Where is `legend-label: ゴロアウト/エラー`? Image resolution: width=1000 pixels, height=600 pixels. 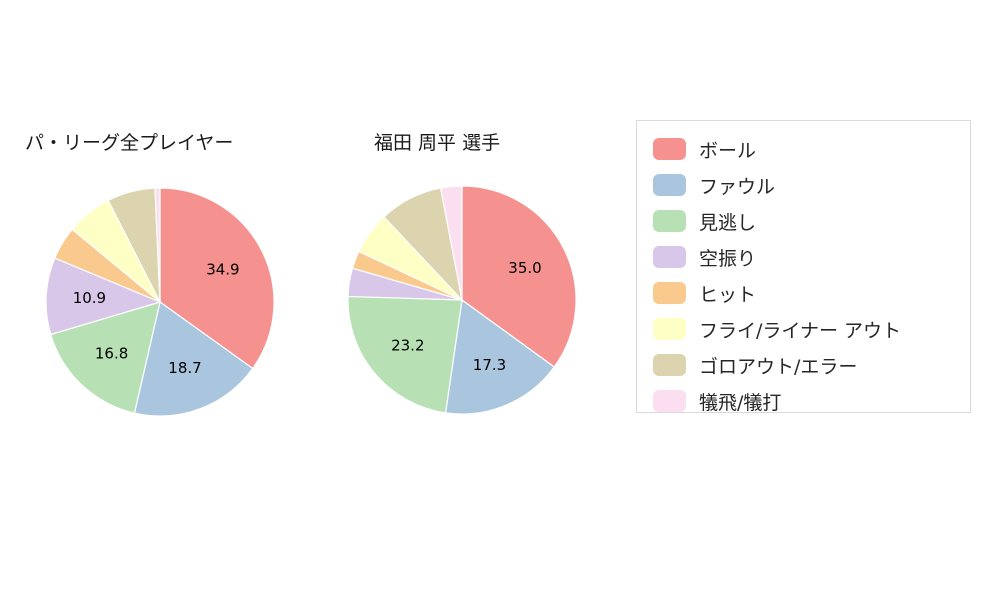
legend-label: ゴロアウト/エラー is located at coordinates (778, 366).